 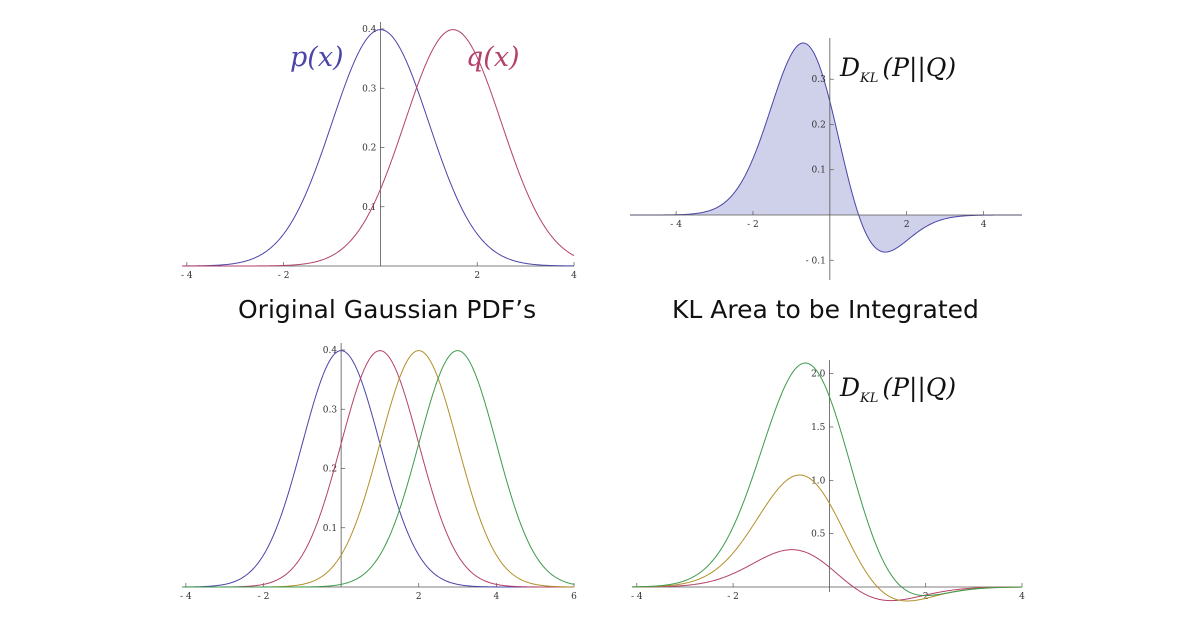 What do you see at coordinates (818, 375) in the screenshot?
I see `y-tick-label: 2.0` at bounding box center [818, 375].